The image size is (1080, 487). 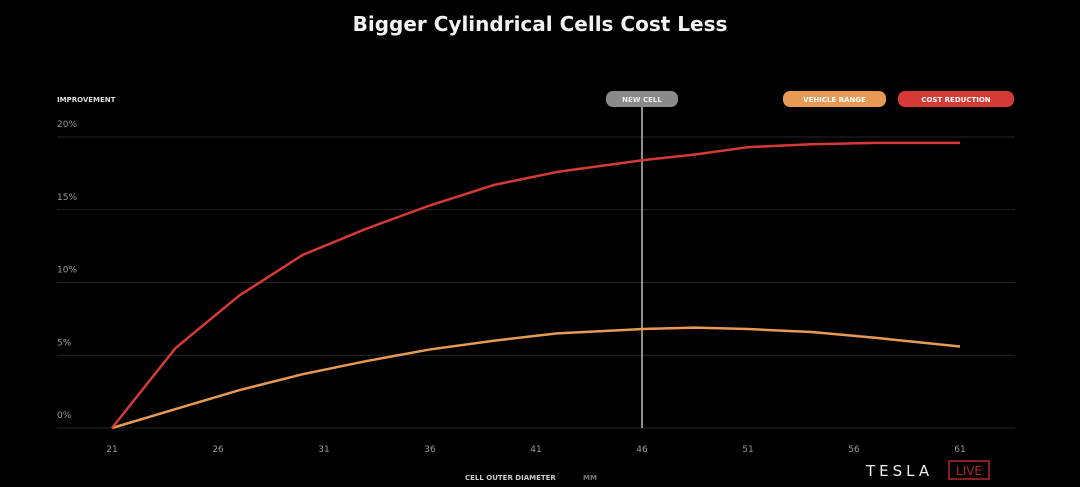 I want to click on new-cell-label: NEW CELL, so click(x=642, y=100).